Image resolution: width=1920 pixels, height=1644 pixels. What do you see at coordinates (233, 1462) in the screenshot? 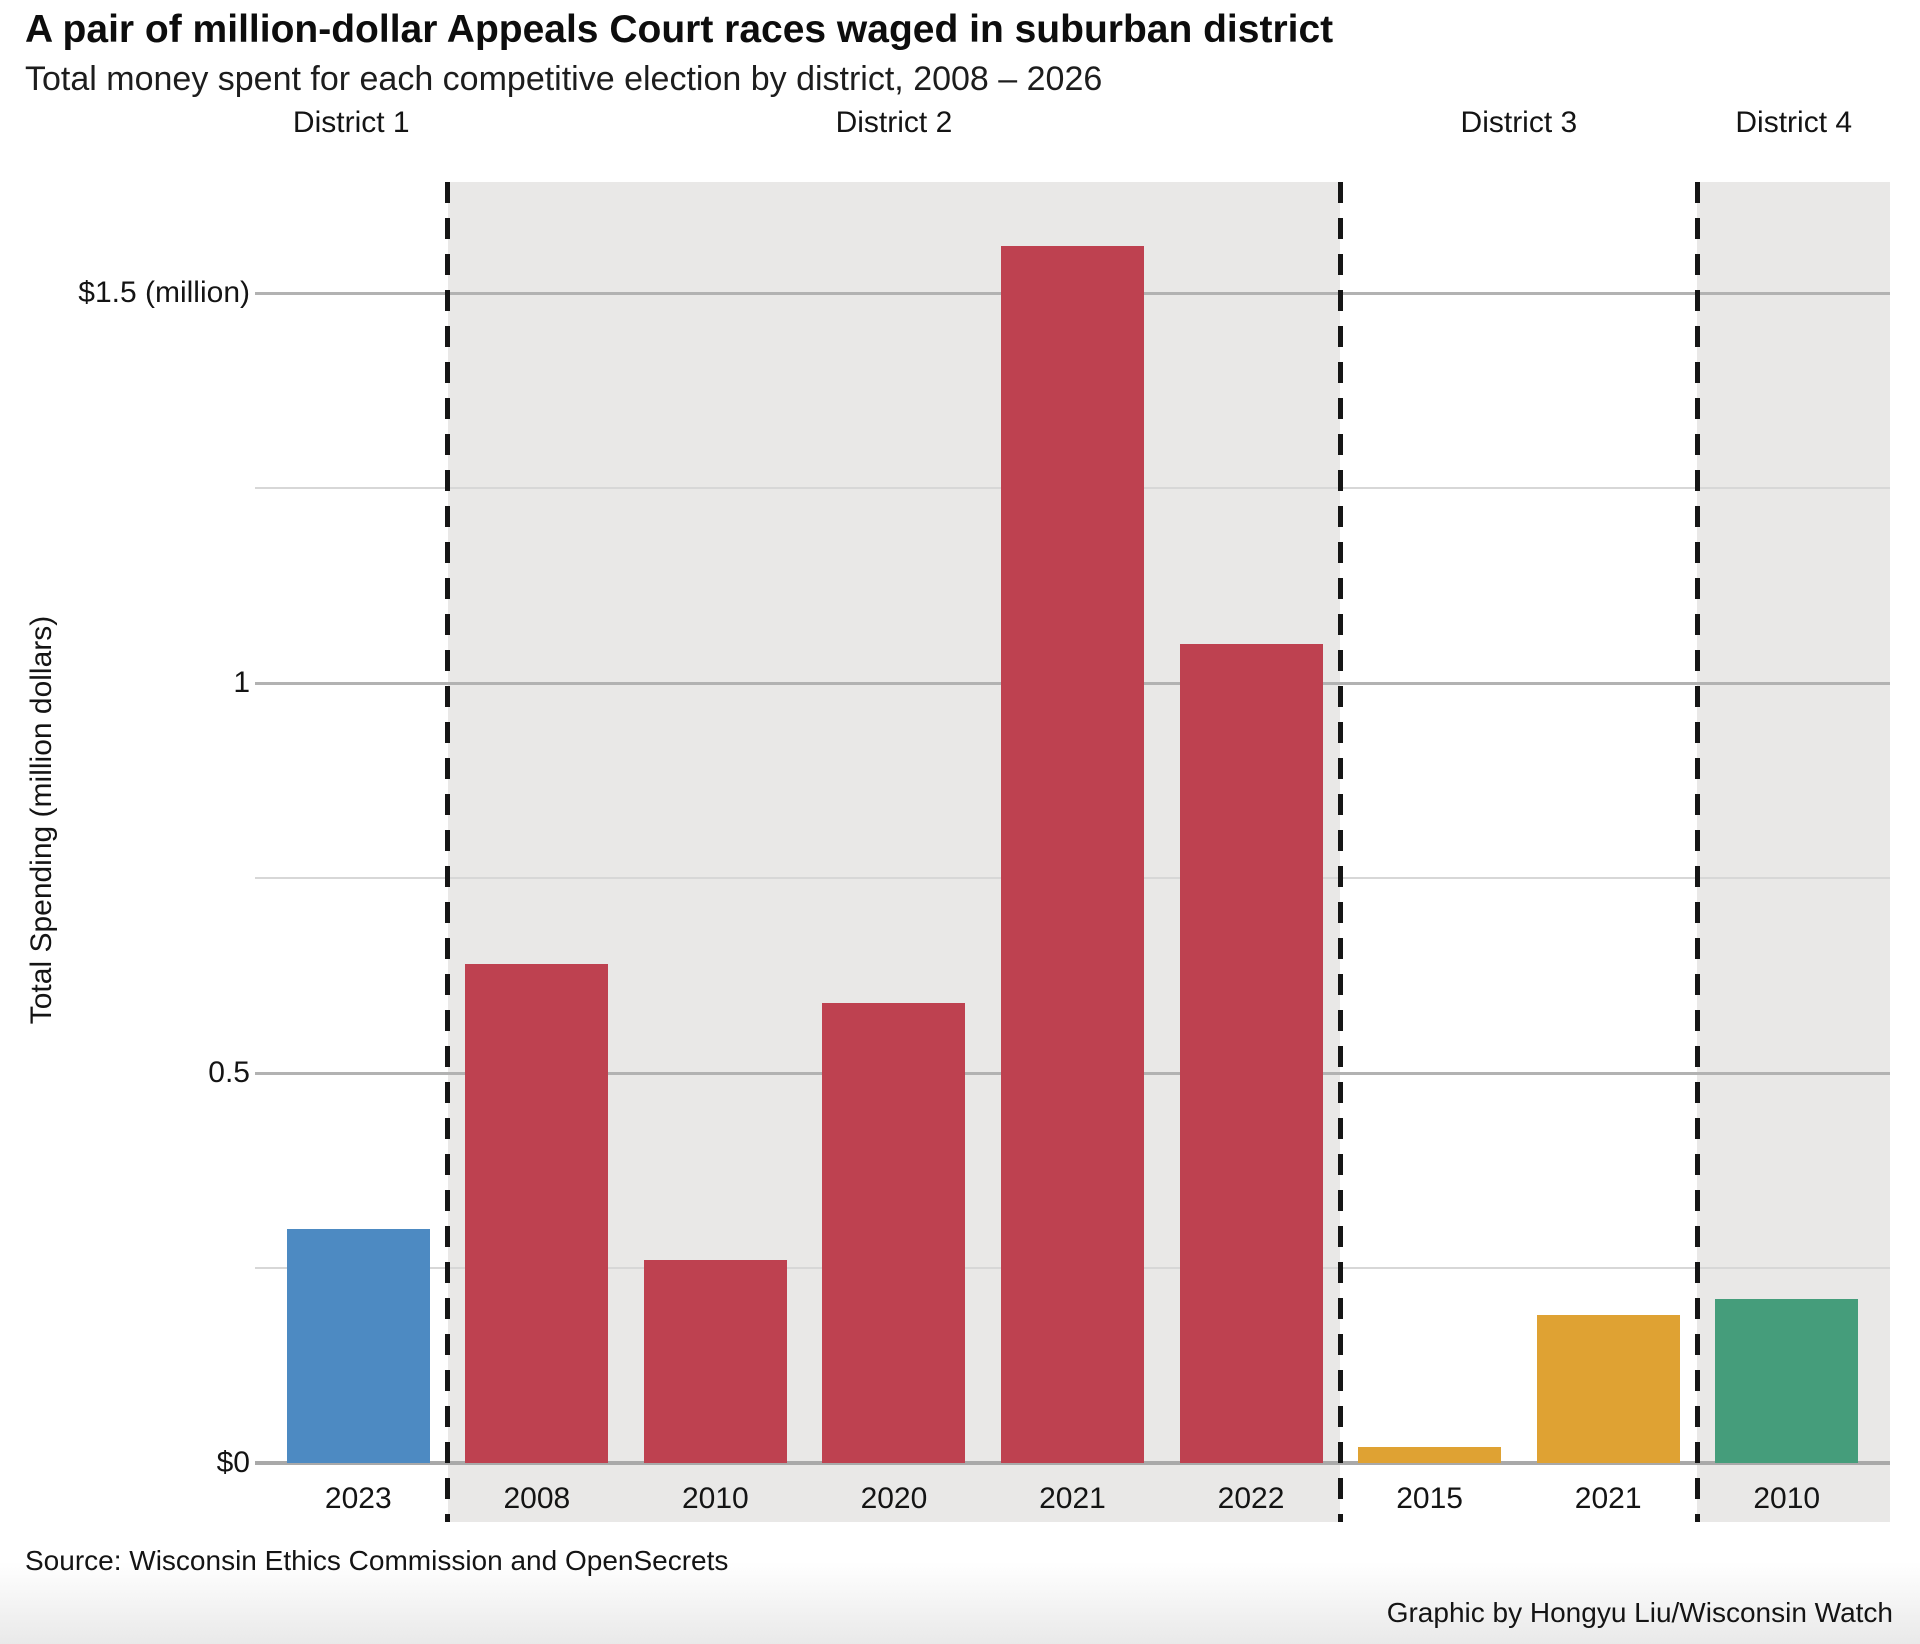
I see `y-tick-label-0: $0` at bounding box center [233, 1462].